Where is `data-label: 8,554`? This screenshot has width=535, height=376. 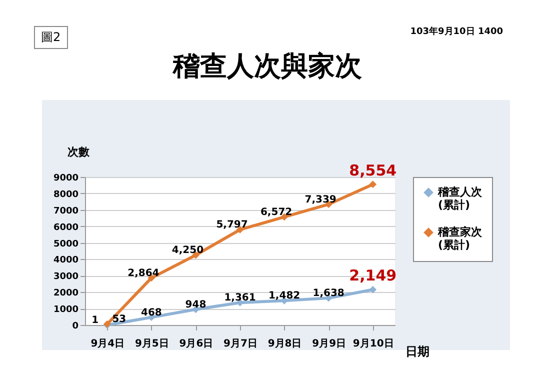
data-label: 8,554 is located at coordinates (373, 170).